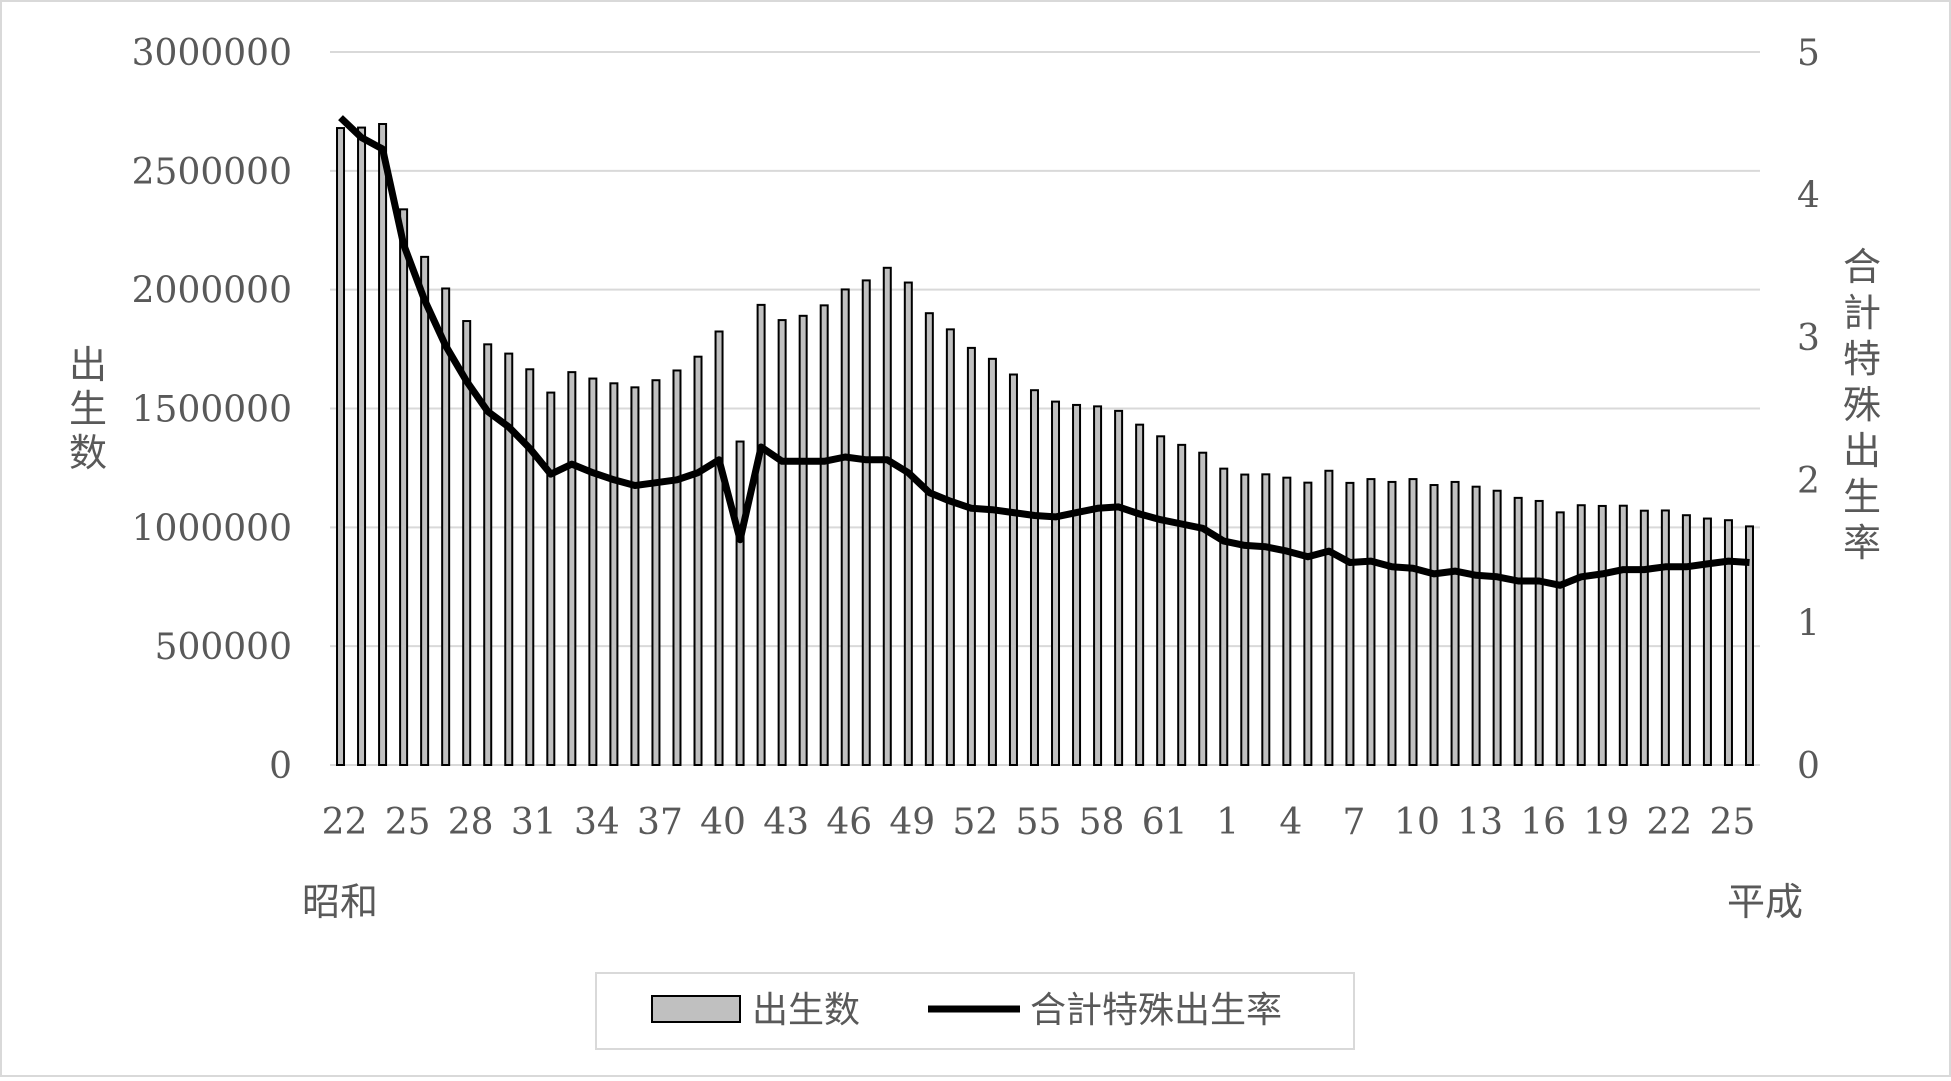 The image size is (1951, 1081). Describe the element at coordinates (1417, 822) in the screenshot. I see `x-tick-label: 10` at that location.